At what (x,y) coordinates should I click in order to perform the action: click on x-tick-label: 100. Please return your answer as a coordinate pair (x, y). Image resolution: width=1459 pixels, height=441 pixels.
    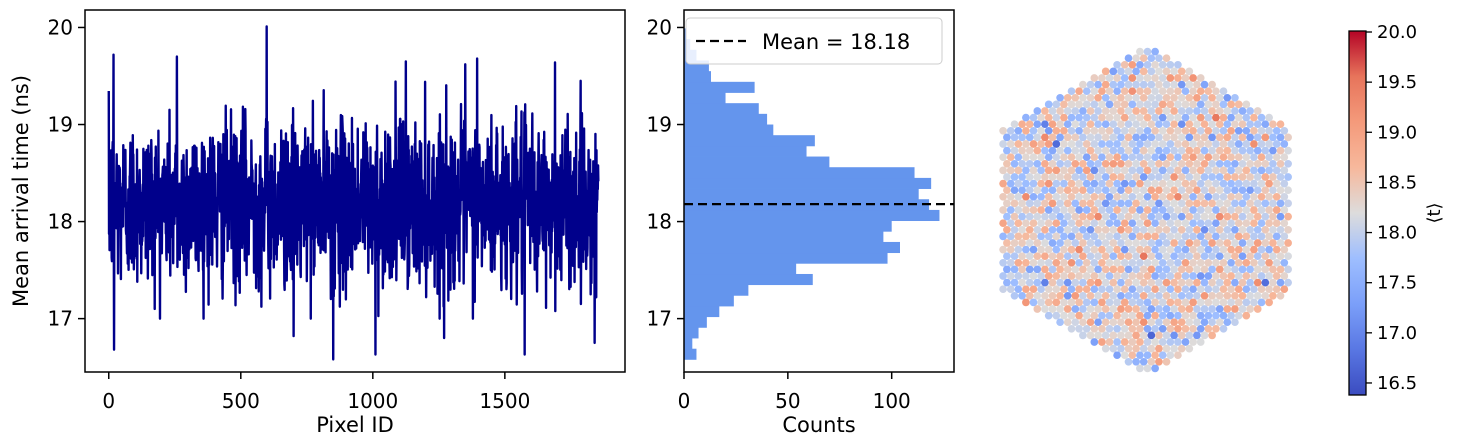
    Looking at the image, I should click on (892, 401).